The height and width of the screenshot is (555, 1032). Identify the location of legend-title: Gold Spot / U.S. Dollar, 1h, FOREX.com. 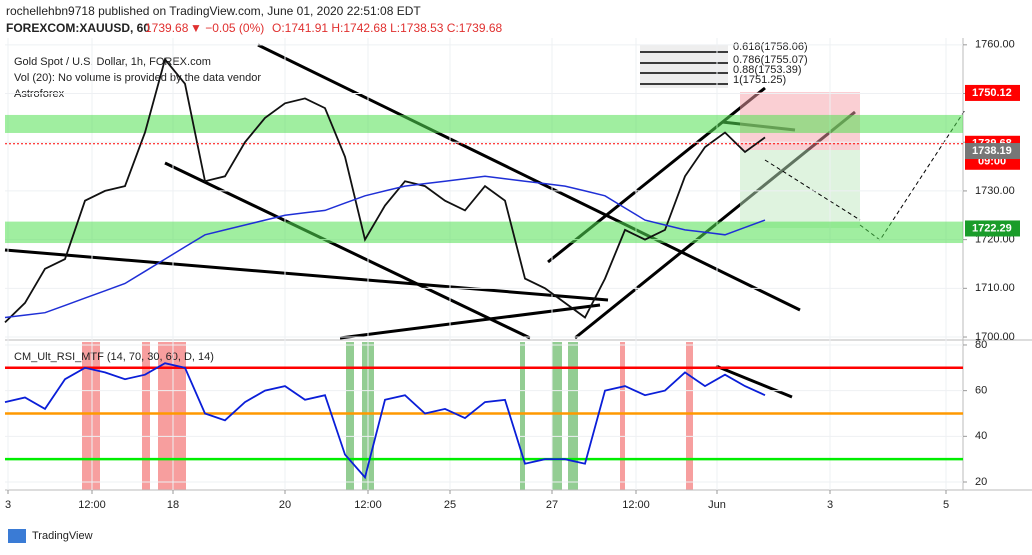
(112, 62).